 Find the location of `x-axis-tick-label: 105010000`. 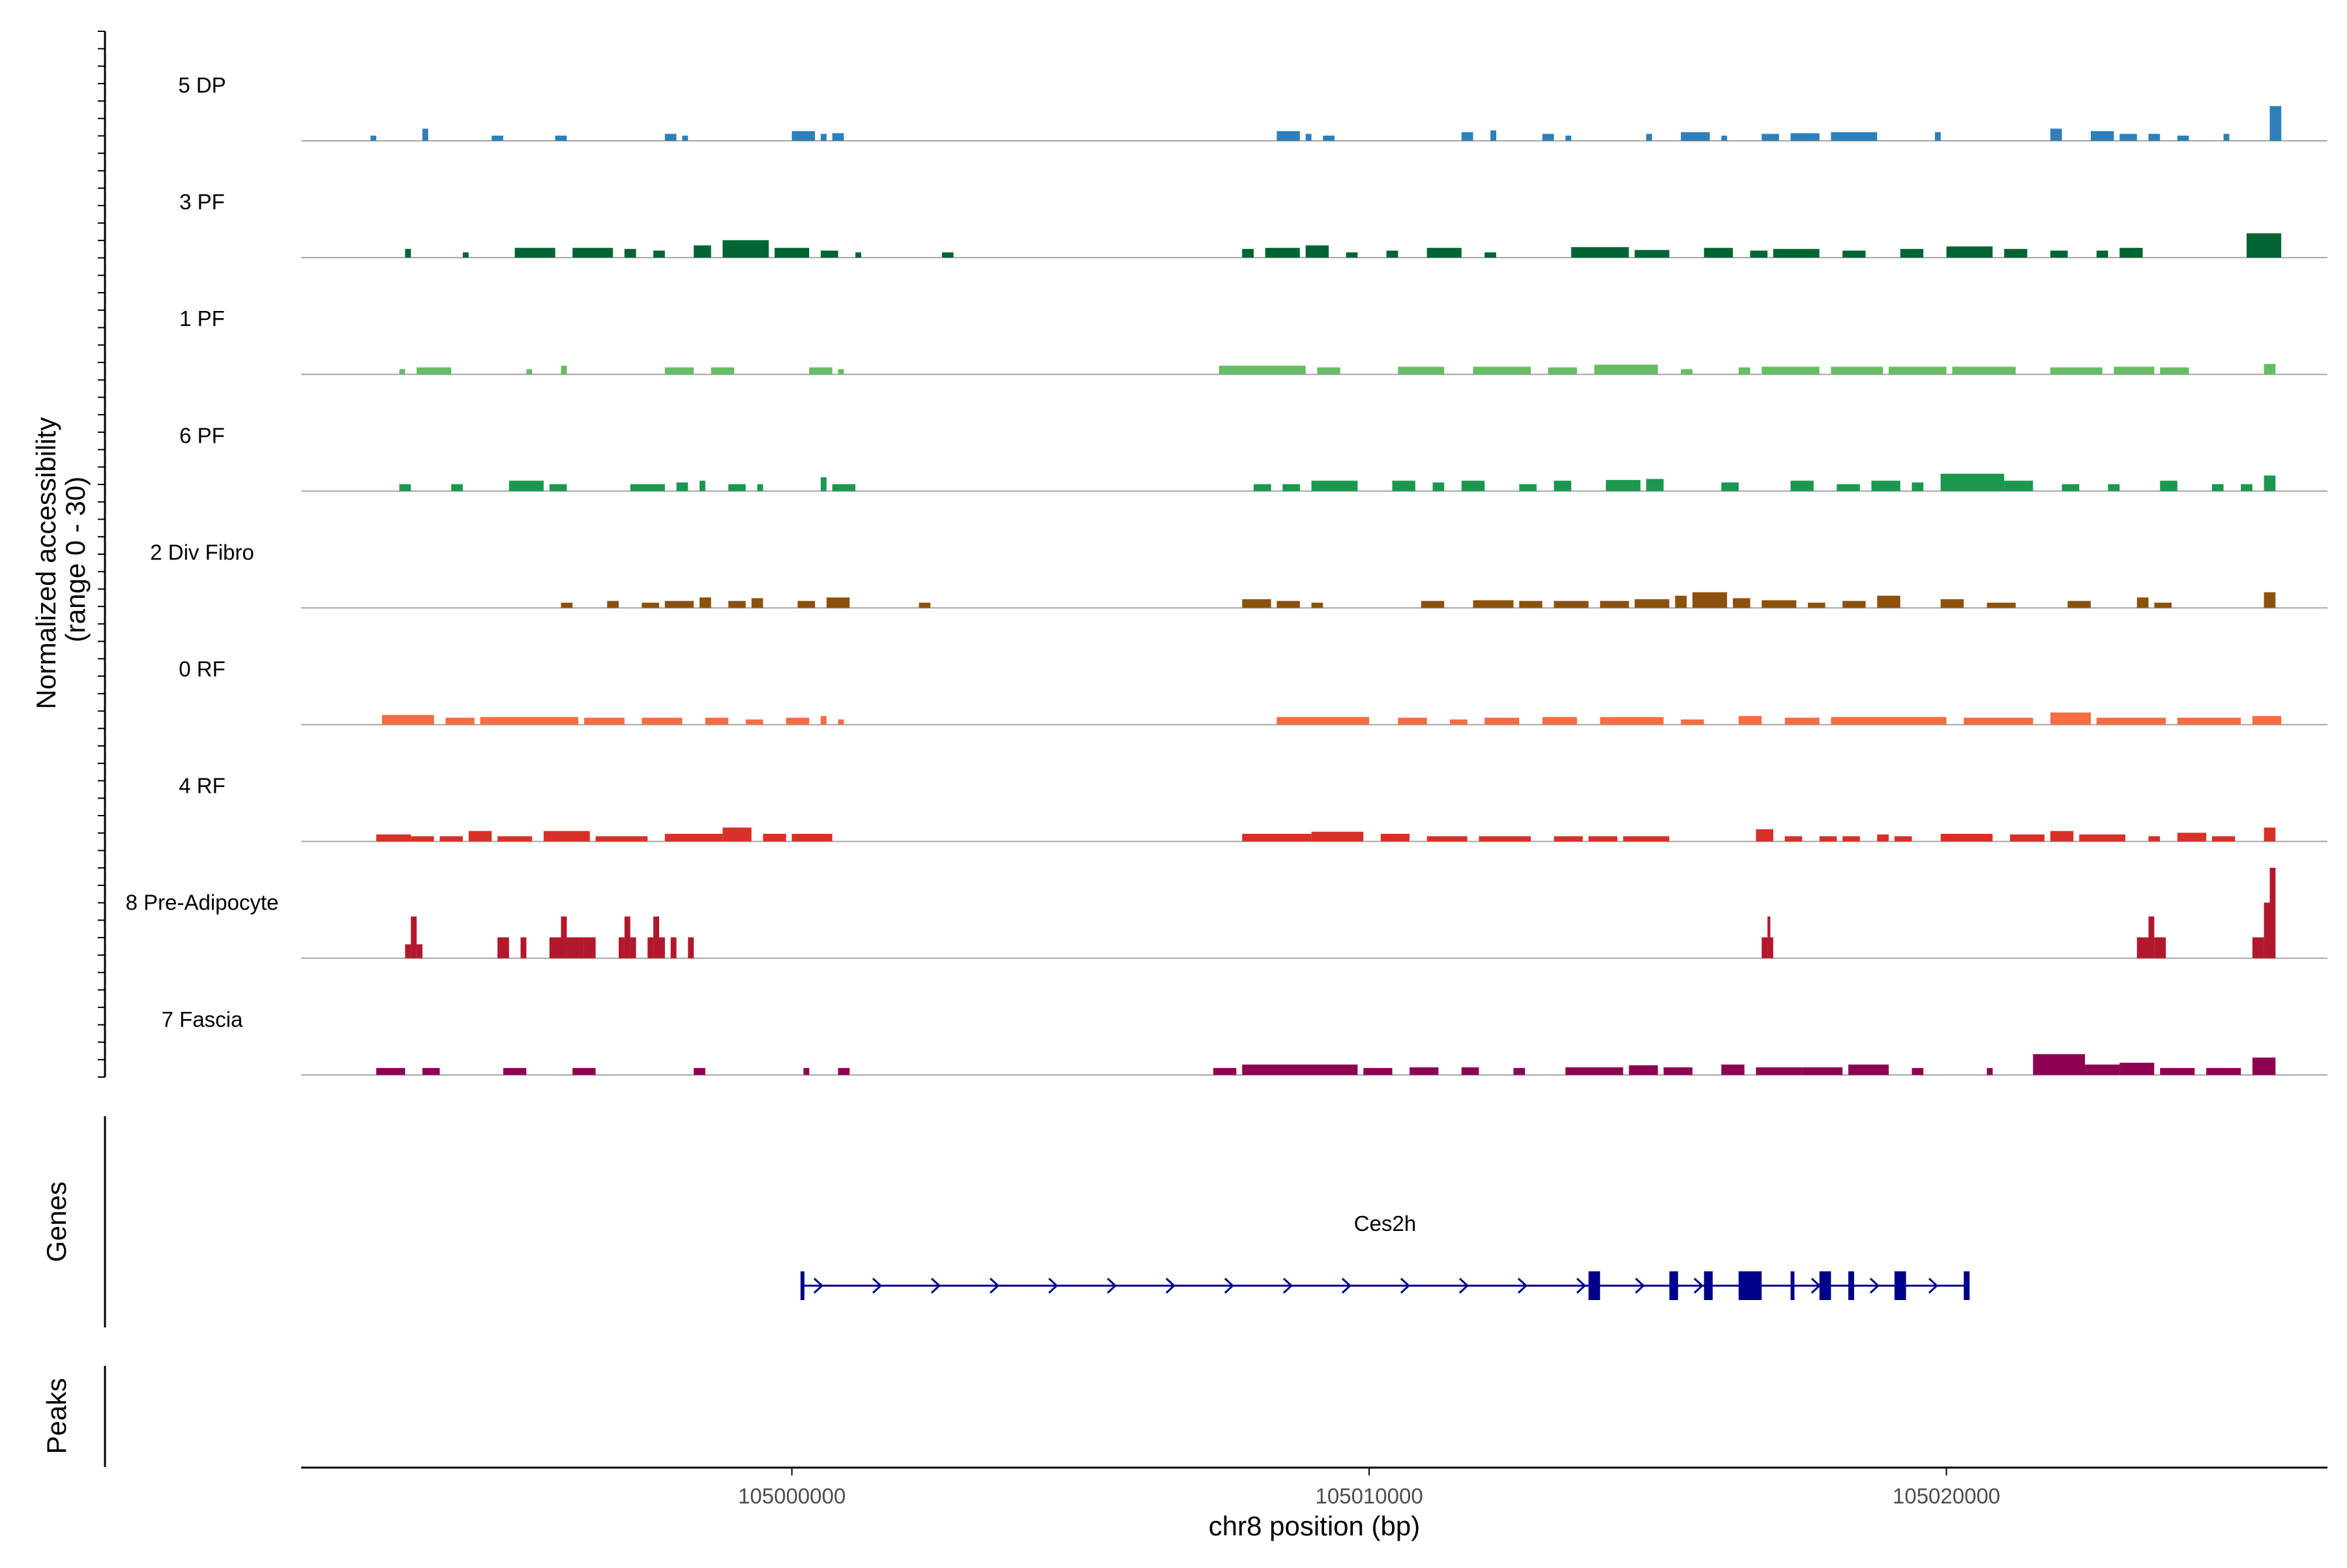

x-axis-tick-label: 105010000 is located at coordinates (1369, 1496).